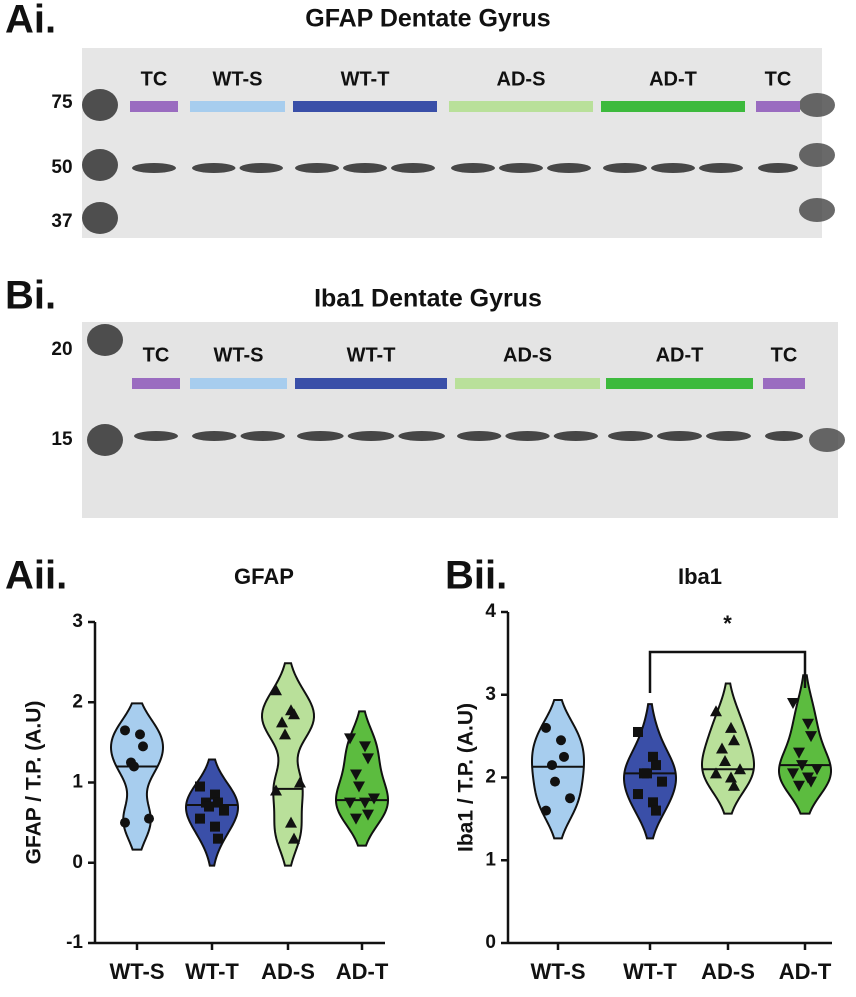  I want to click on chart-title: GFAP, so click(264, 576).